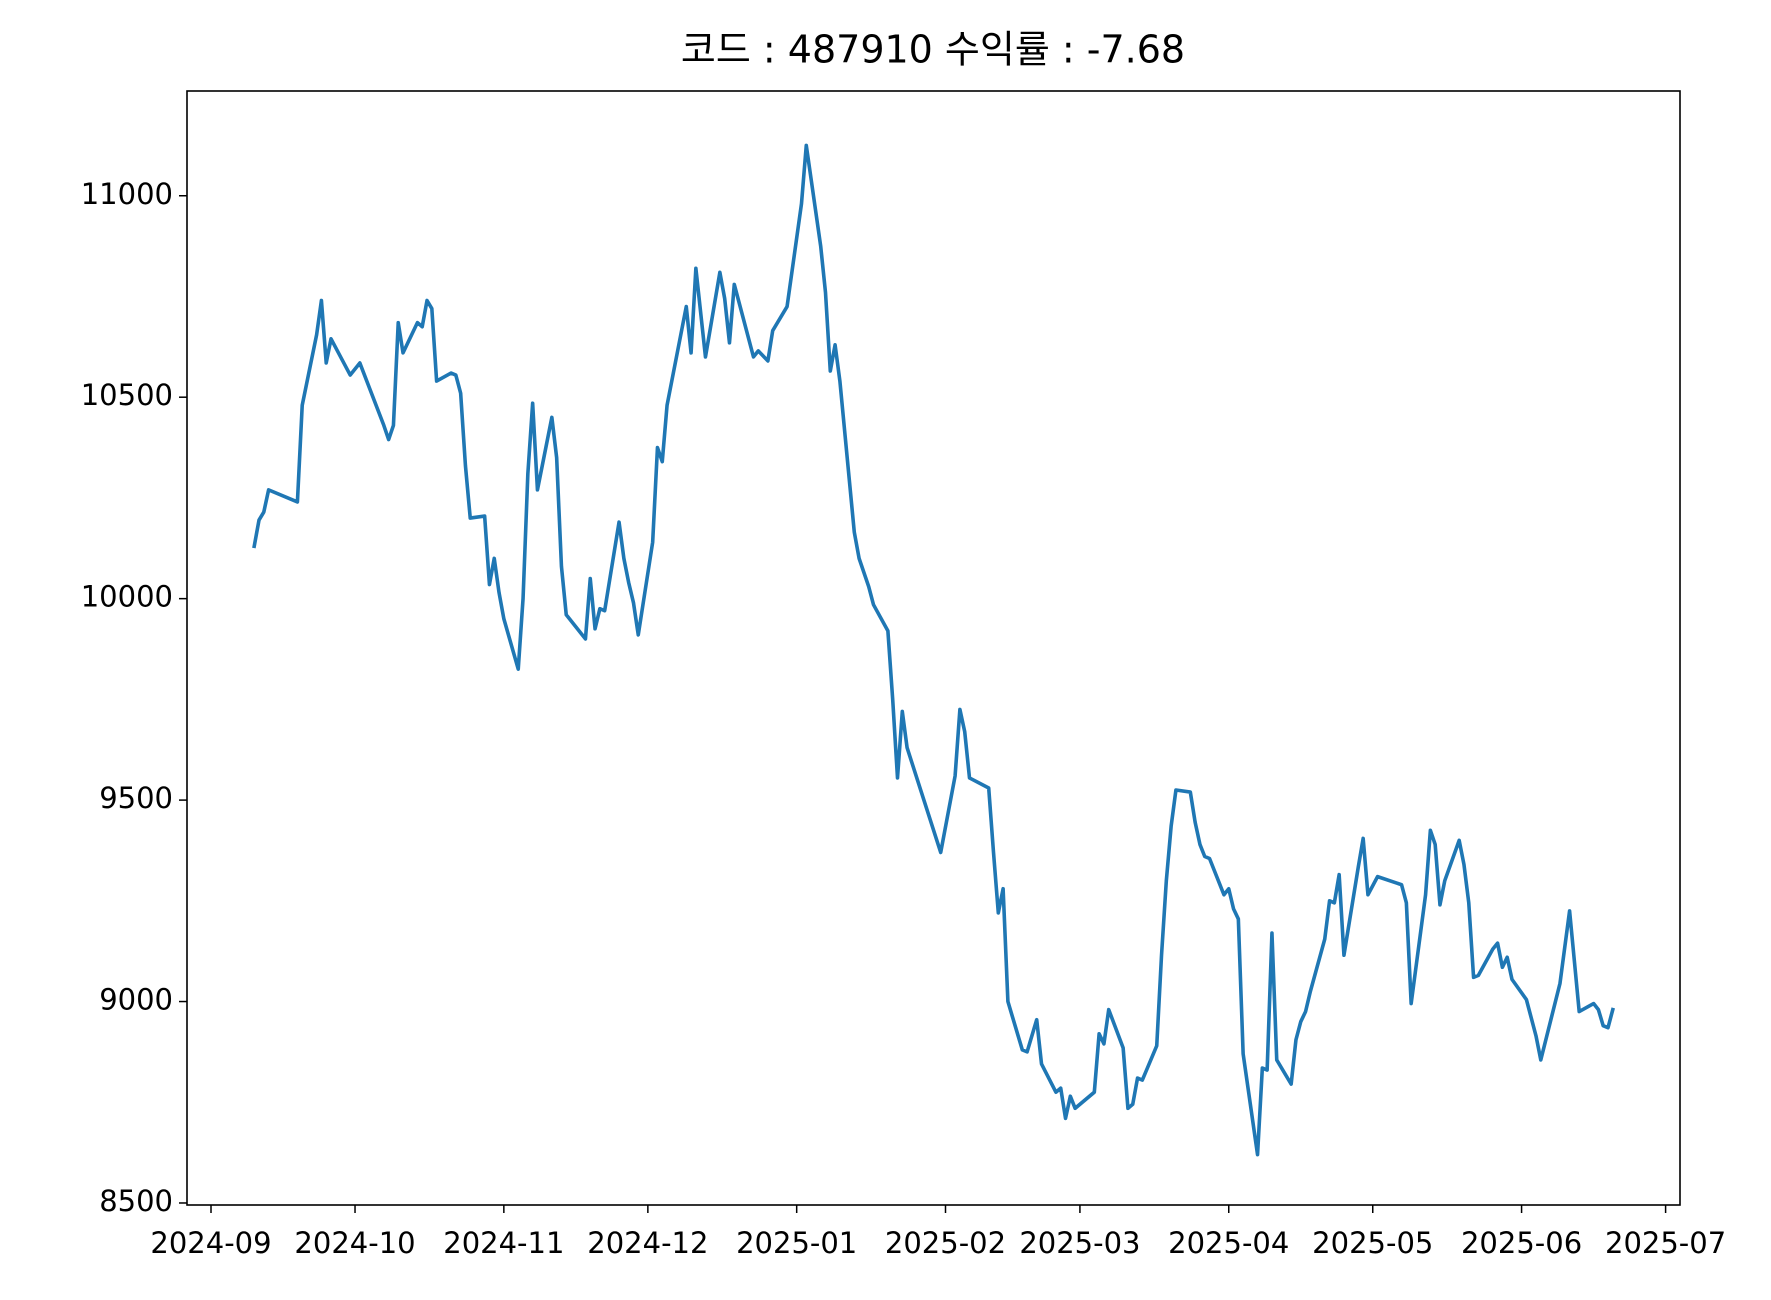 Image resolution: width=1771 pixels, height=1300 pixels. Describe the element at coordinates (136, 798) in the screenshot. I see `y-tick-label: 9500` at that location.